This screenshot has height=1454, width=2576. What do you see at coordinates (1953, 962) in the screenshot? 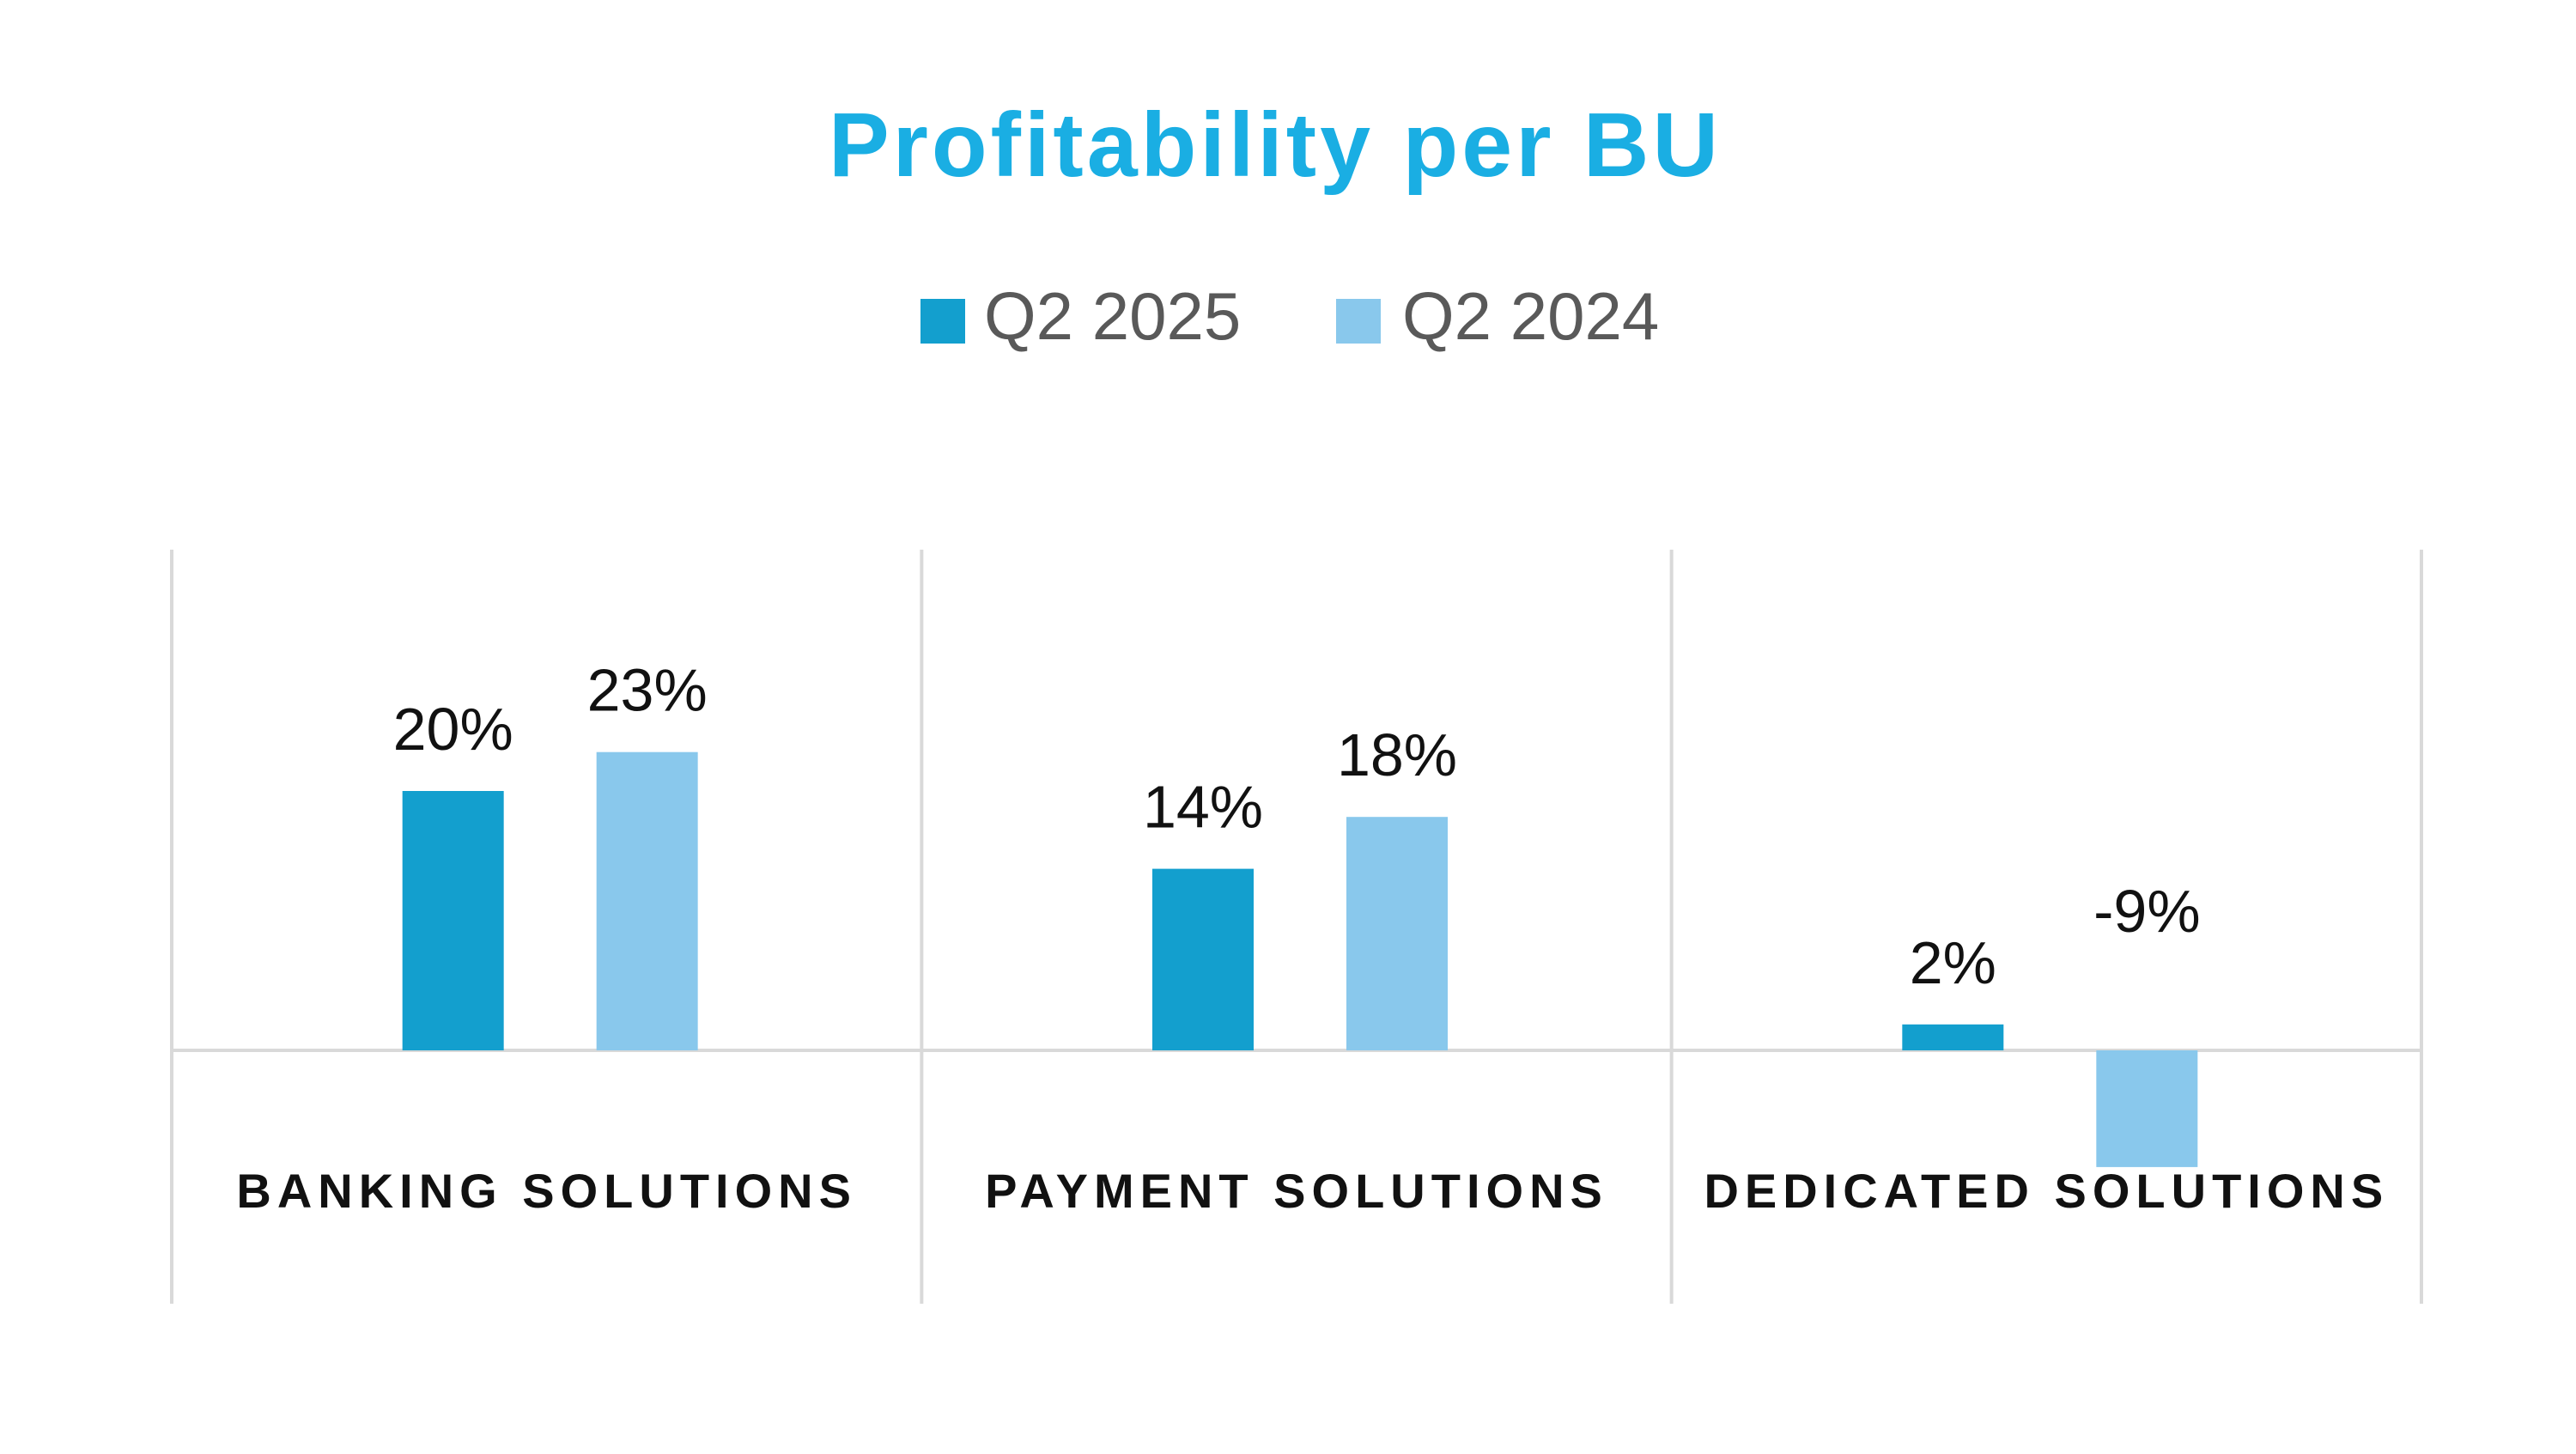
I see `data-label-dedicated-solutions-q2-2025: 2%` at bounding box center [1953, 962].